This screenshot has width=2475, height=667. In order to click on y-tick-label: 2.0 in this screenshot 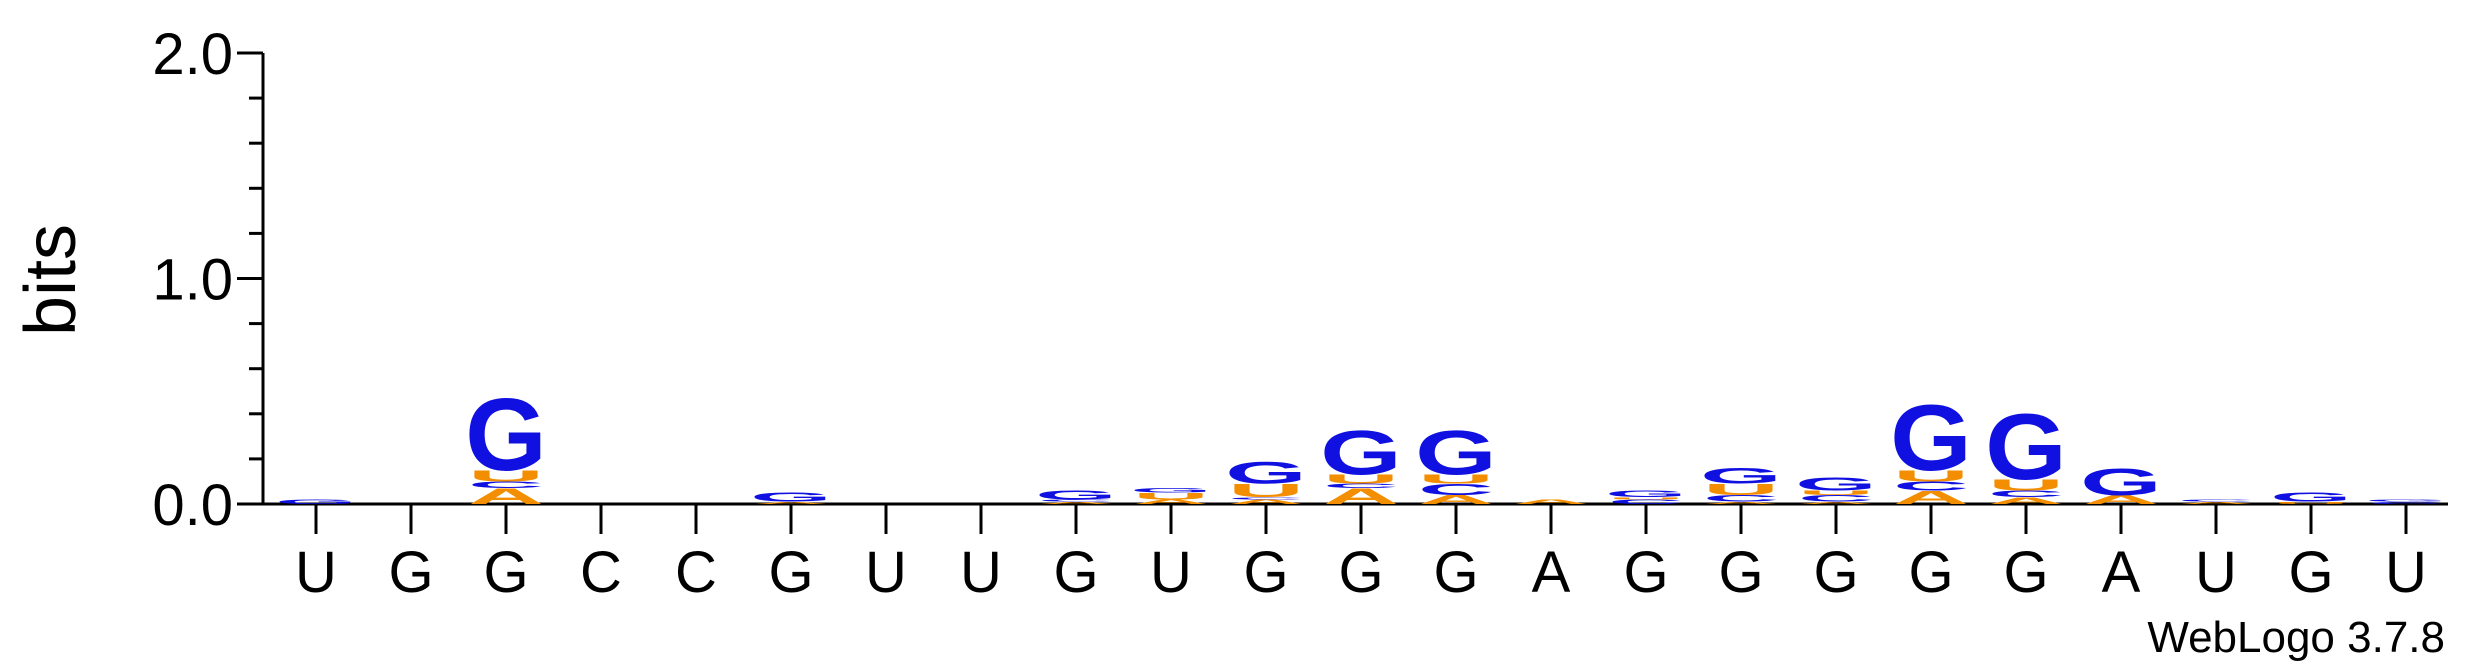, I will do `click(192, 54)`.